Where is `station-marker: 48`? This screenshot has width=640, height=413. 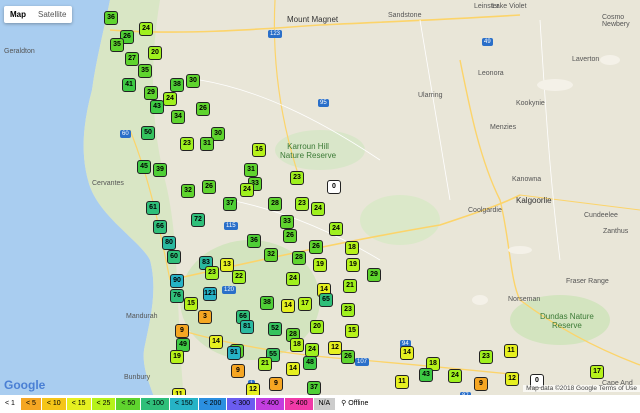
station-marker: 48 is located at coordinates (310, 363).